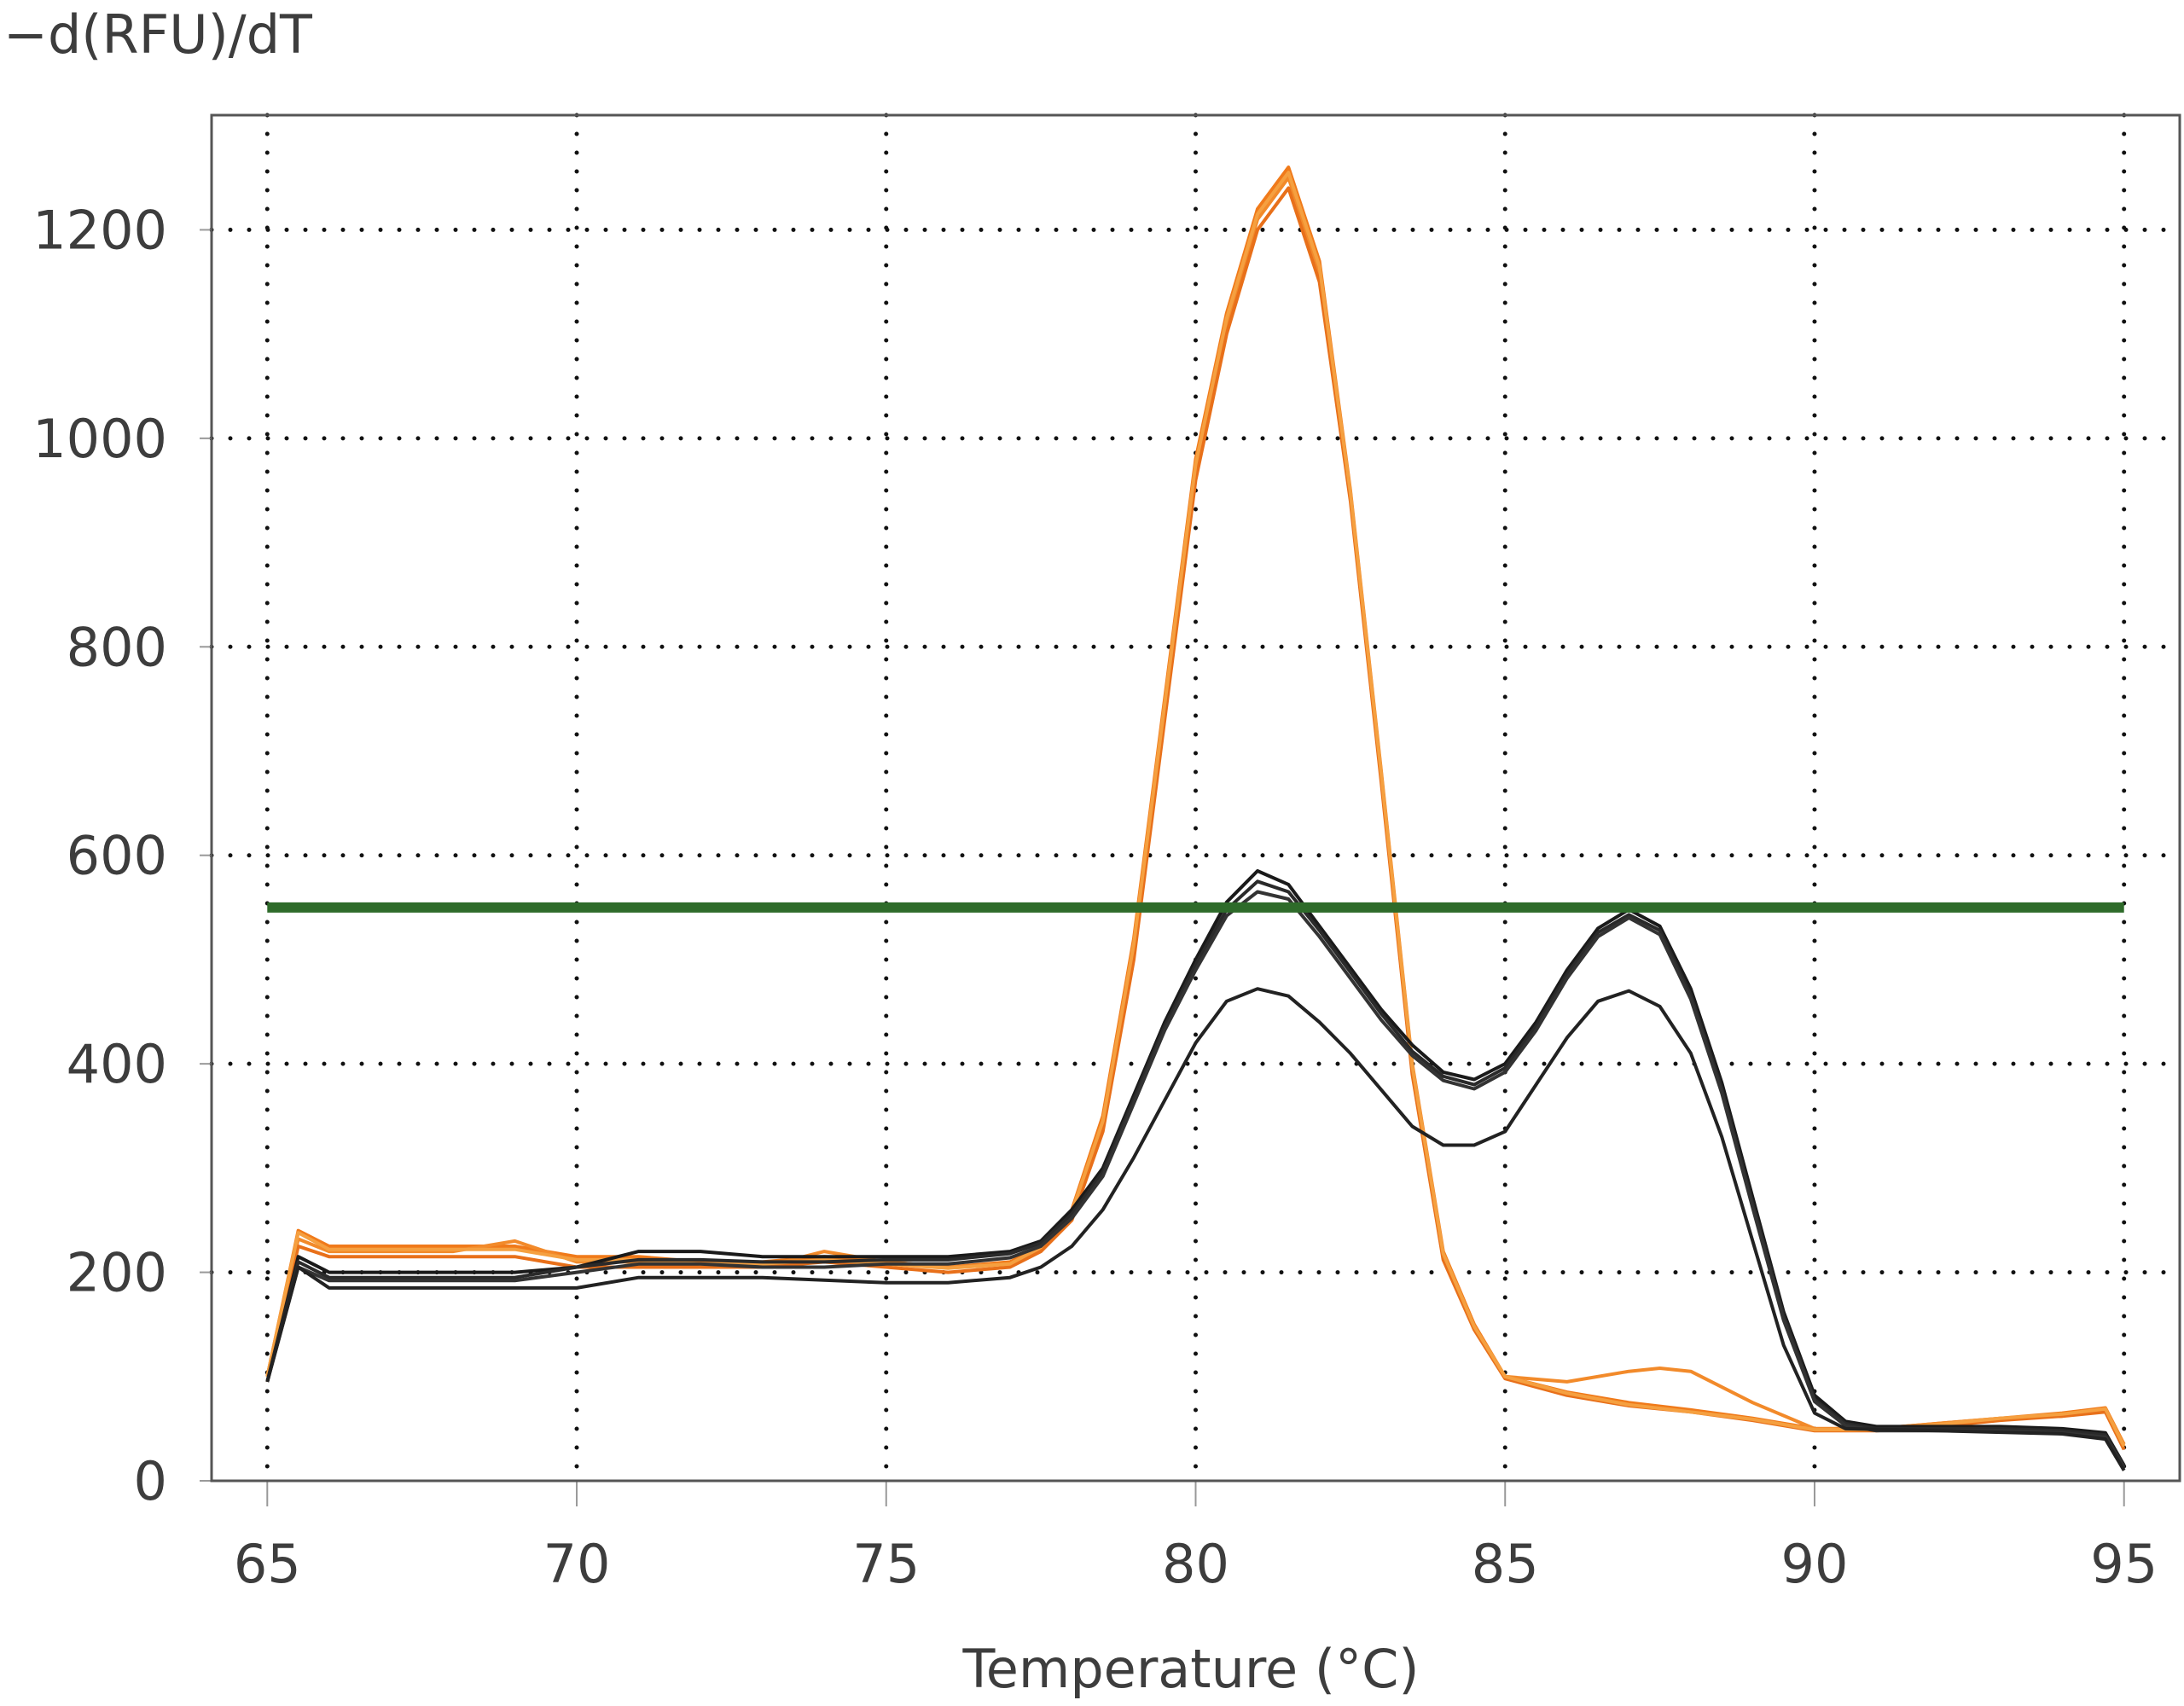 This screenshot has height=1706, width=2184. Describe the element at coordinates (117, 1273) in the screenshot. I see `y-tick-label: 200` at that location.